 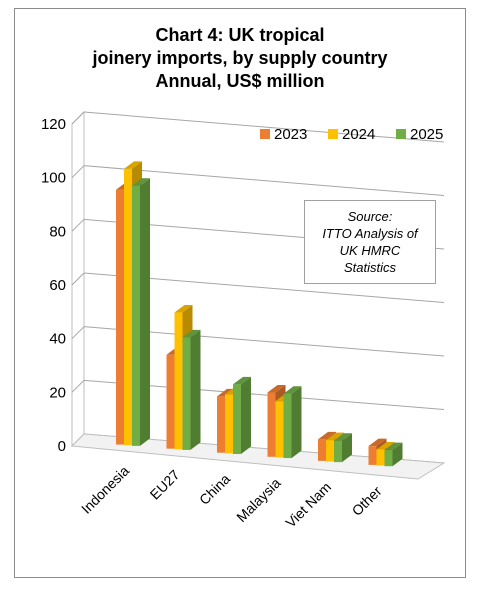 What do you see at coordinates (367, 501) in the screenshot?
I see `x-tick-label: Other` at bounding box center [367, 501].